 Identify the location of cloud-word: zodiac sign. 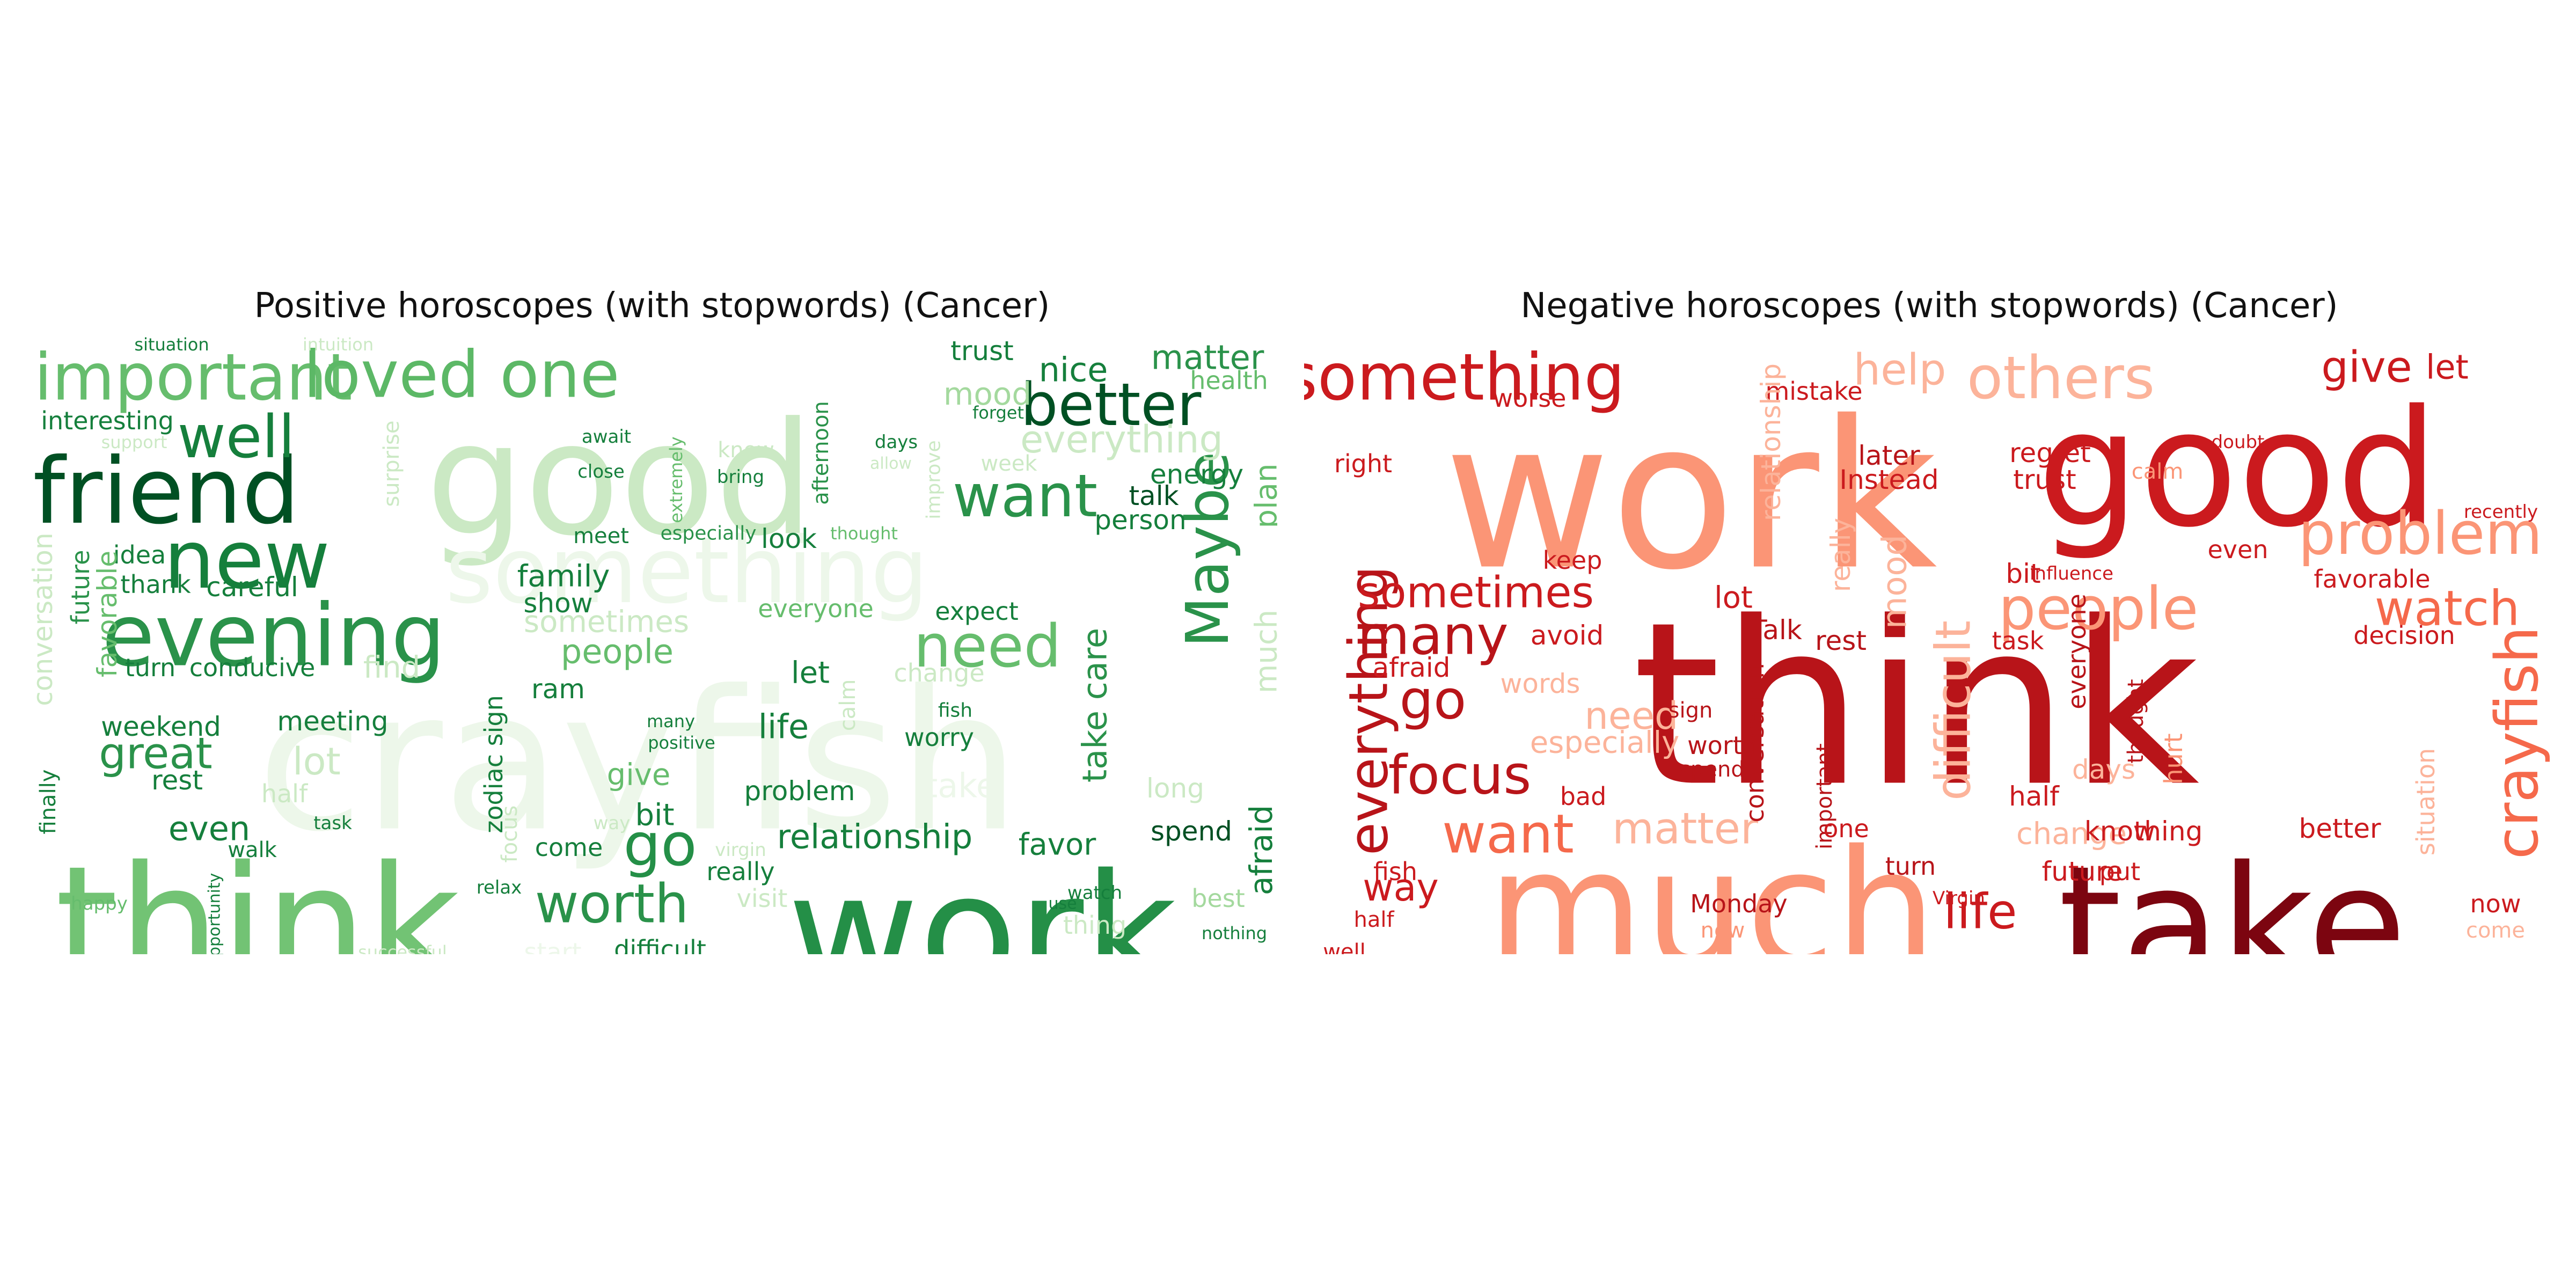
(493, 764).